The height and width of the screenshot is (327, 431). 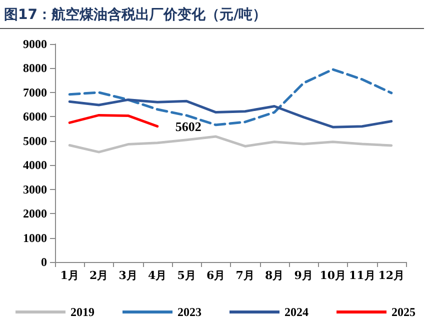 What do you see at coordinates (190, 312) in the screenshot?
I see `legend-label: 2023` at bounding box center [190, 312].